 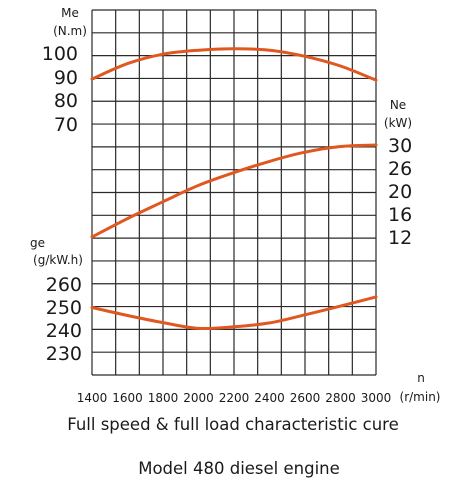 I want to click on axis-unit-ge: (g/kW.h), so click(x=58, y=260).